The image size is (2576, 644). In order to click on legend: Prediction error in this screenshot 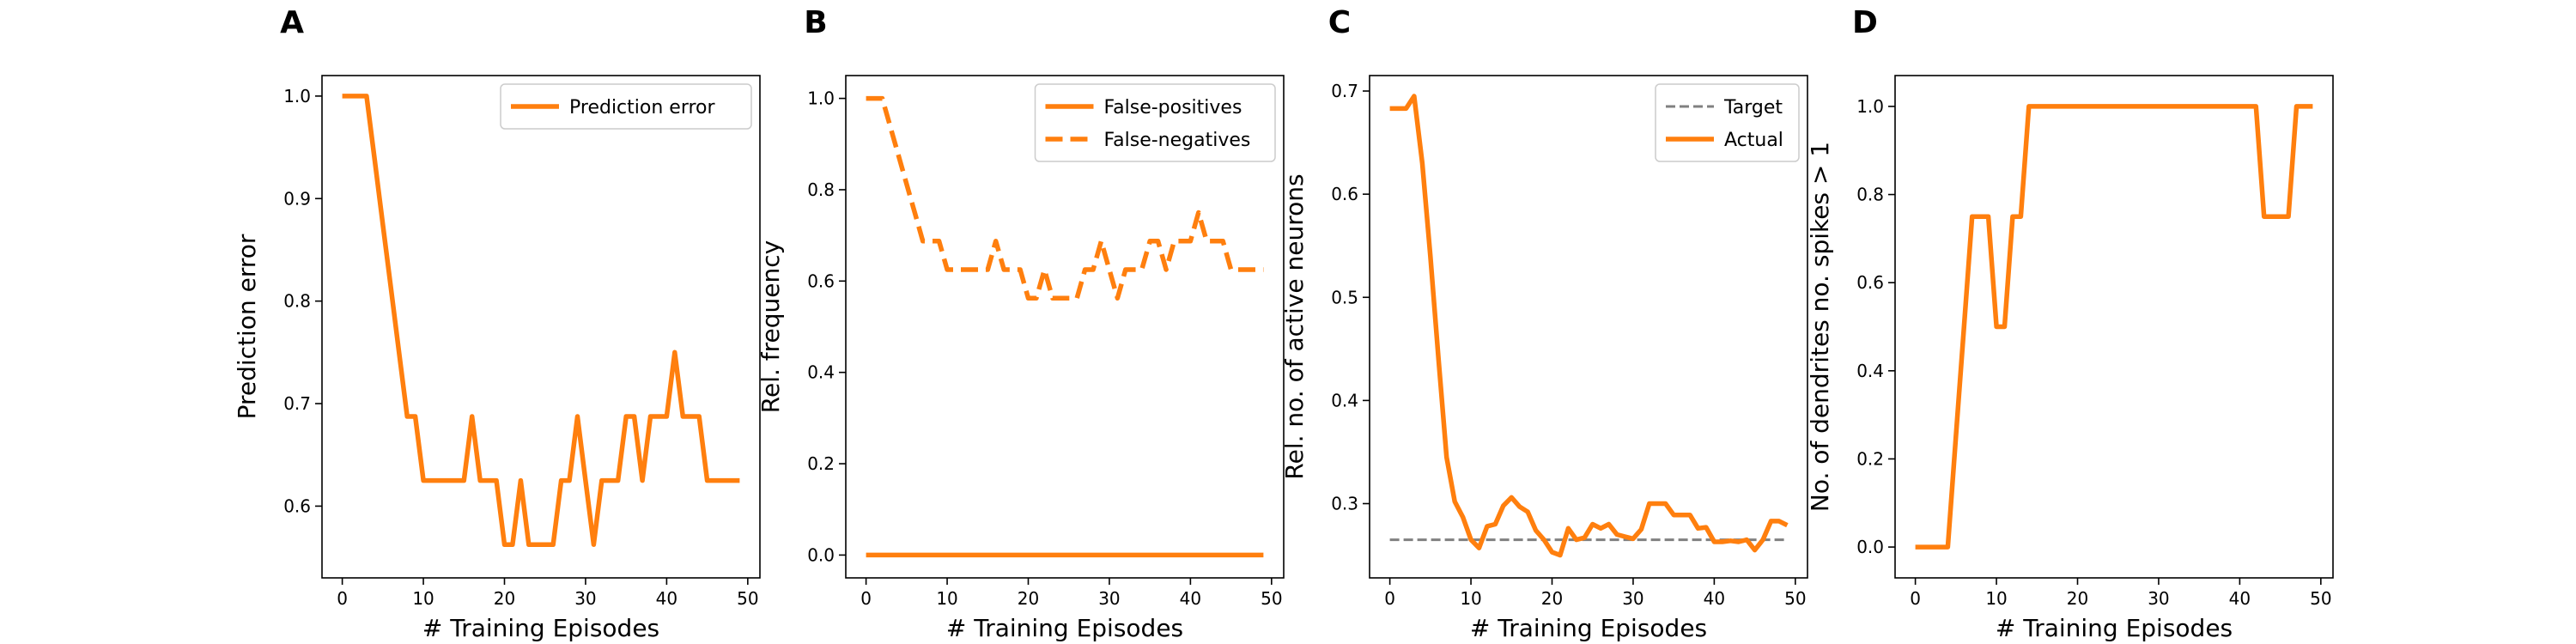, I will do `click(626, 106)`.